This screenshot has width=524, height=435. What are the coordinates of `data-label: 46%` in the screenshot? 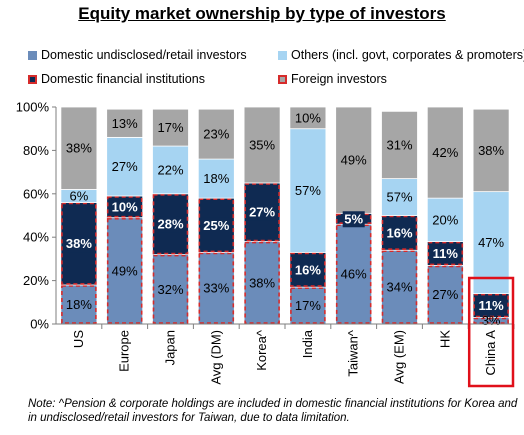 It's located at (354, 274).